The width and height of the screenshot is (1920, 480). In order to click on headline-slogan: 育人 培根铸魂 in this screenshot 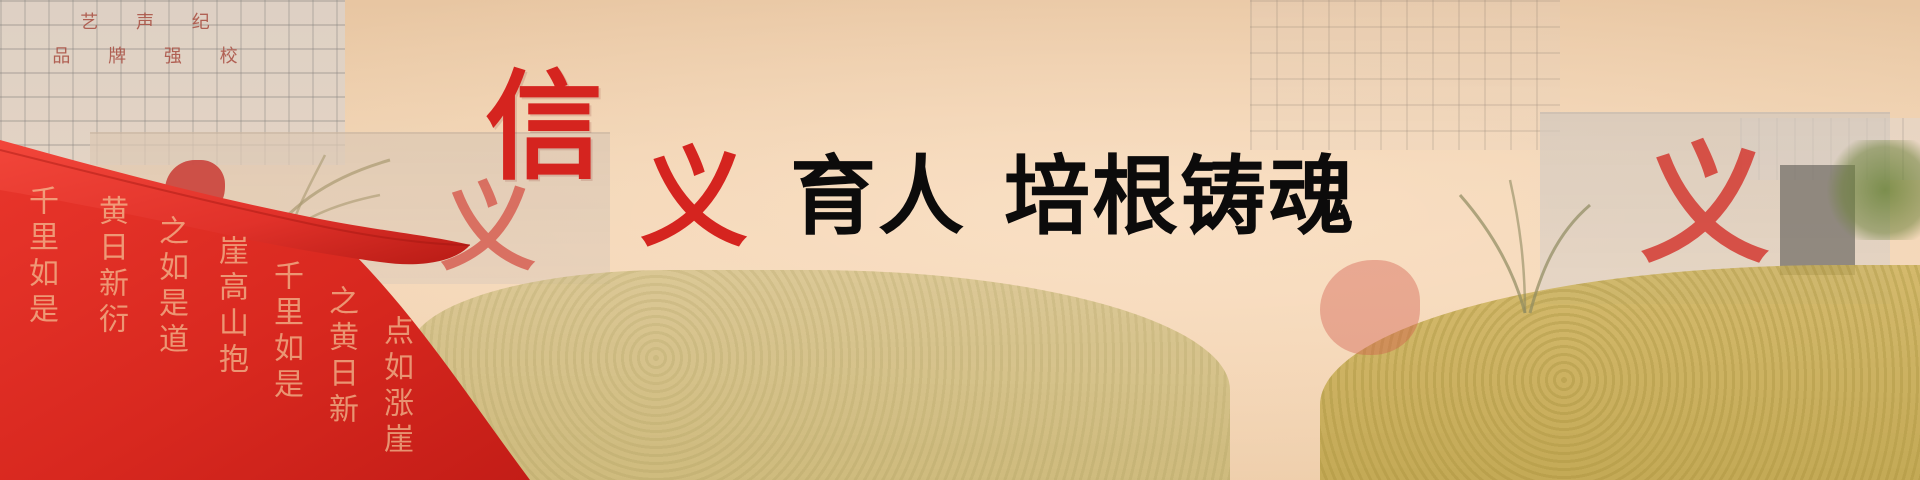, I will do `click(1073, 197)`.